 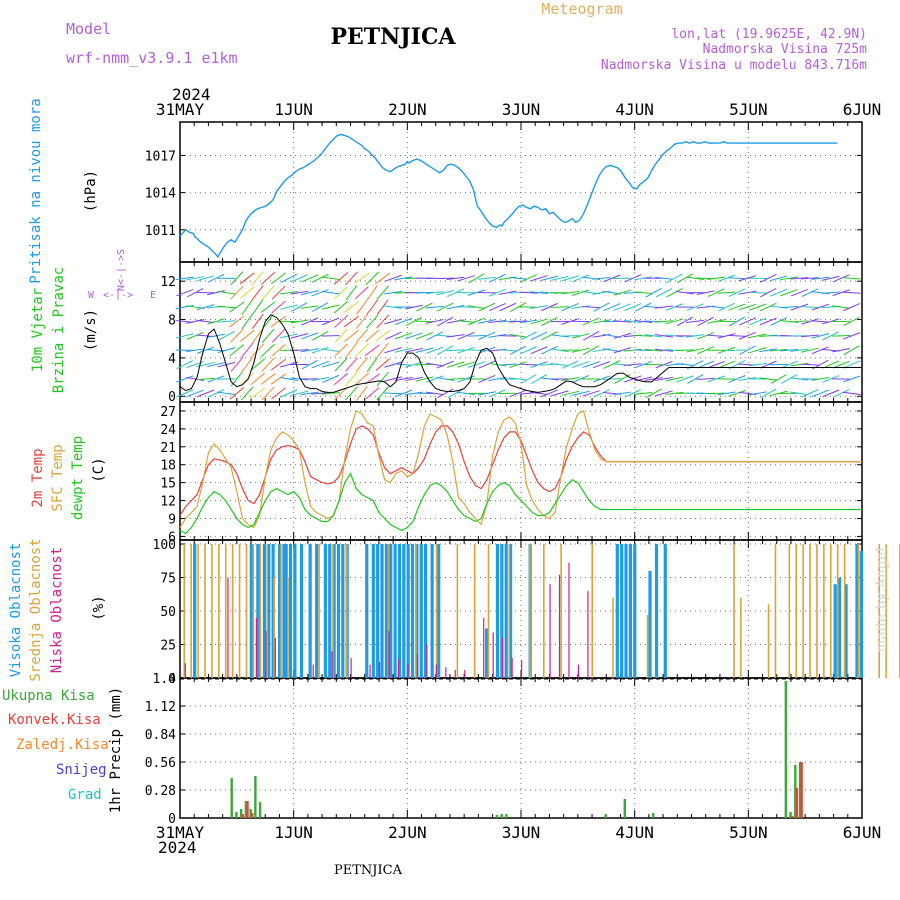 I want to click on bottom-xtick-label: 1JUN, so click(x=293, y=832).